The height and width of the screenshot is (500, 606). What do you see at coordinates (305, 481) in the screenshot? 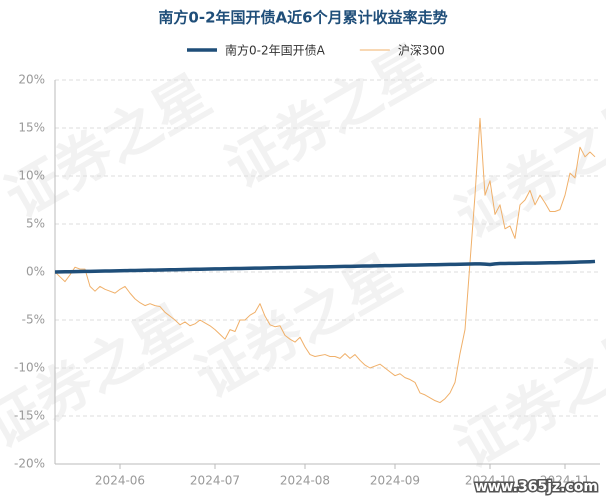
I see `x-tick-label: 2024-08` at bounding box center [305, 481].